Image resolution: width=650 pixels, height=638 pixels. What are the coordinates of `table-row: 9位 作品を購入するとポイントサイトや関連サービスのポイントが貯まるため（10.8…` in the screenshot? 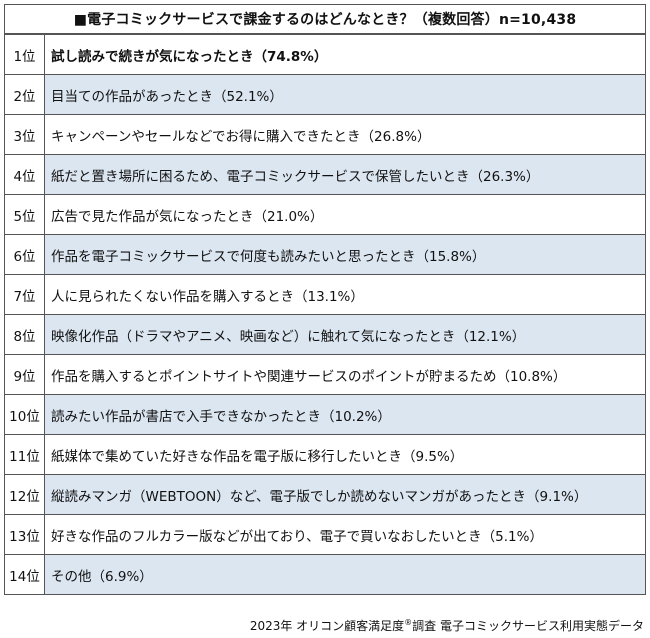 It's located at (325, 374).